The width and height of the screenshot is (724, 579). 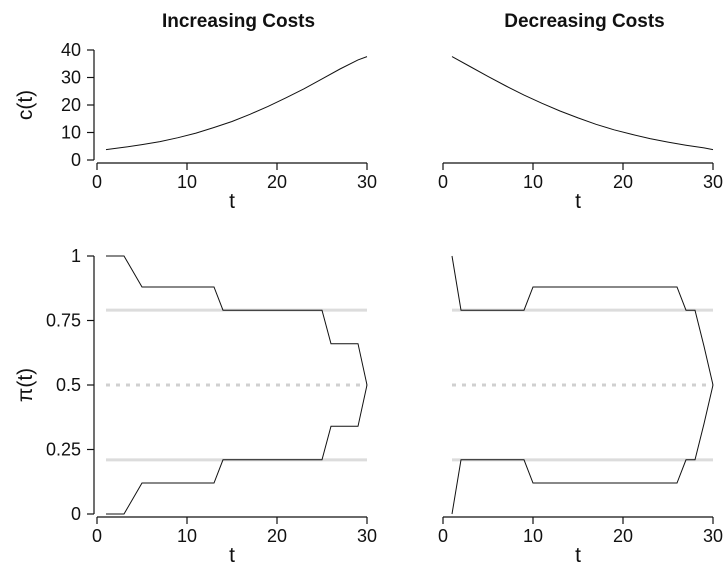 I want to click on y-tick-label: 1, so click(x=76, y=256).